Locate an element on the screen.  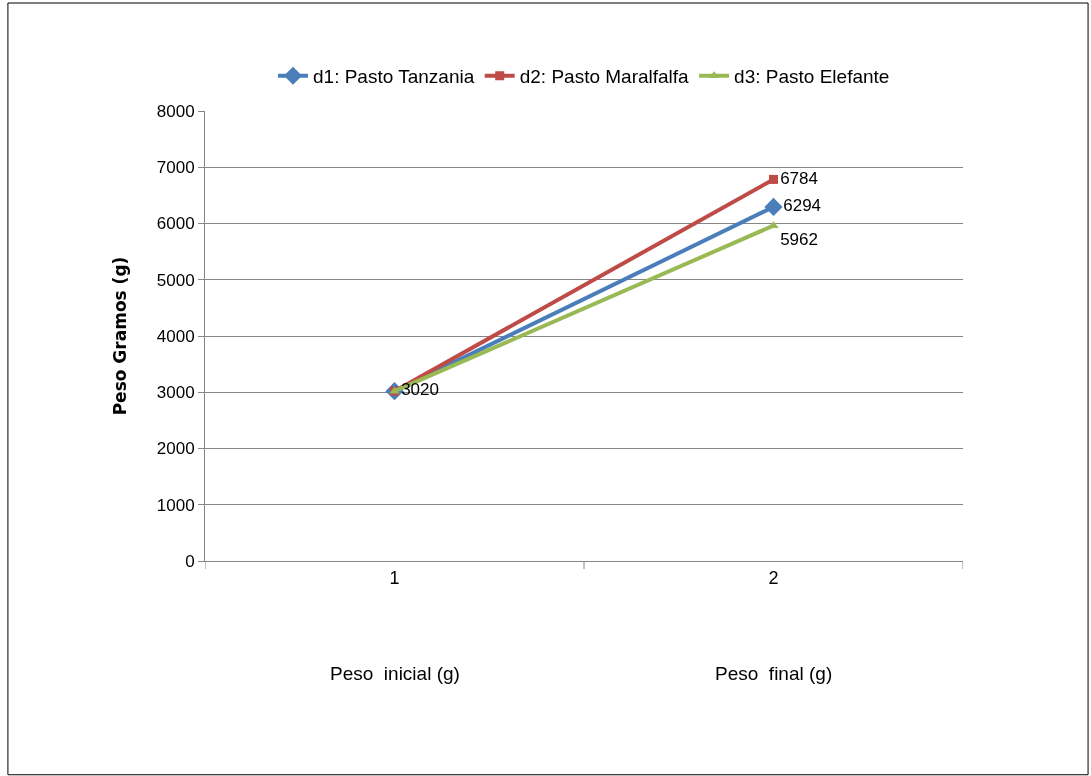
data-label: 3020 is located at coordinates (420, 390).